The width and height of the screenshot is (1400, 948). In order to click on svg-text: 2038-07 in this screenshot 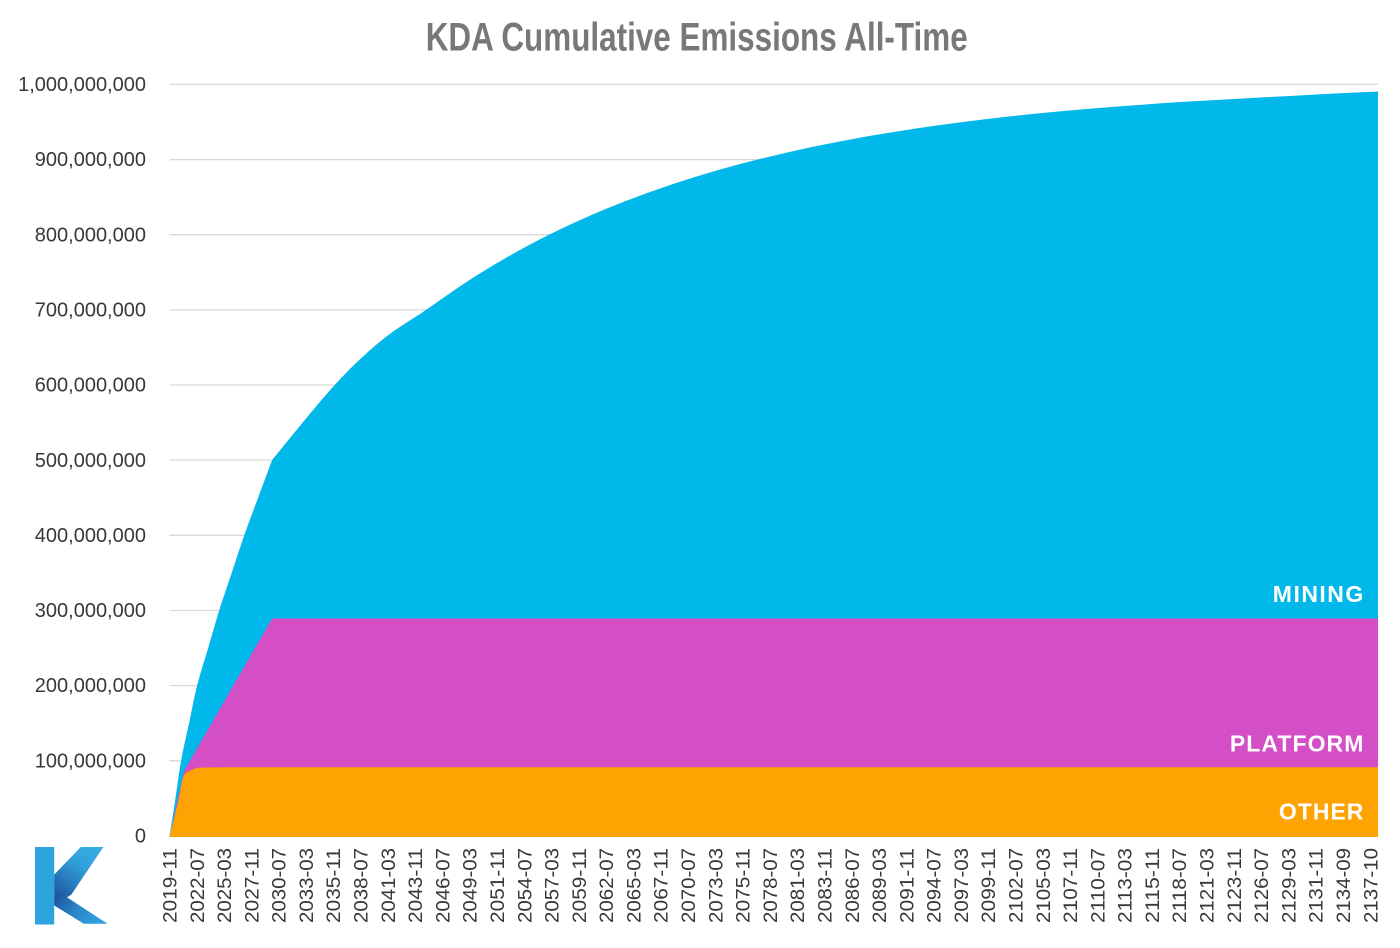, I will do `click(362, 885)`.